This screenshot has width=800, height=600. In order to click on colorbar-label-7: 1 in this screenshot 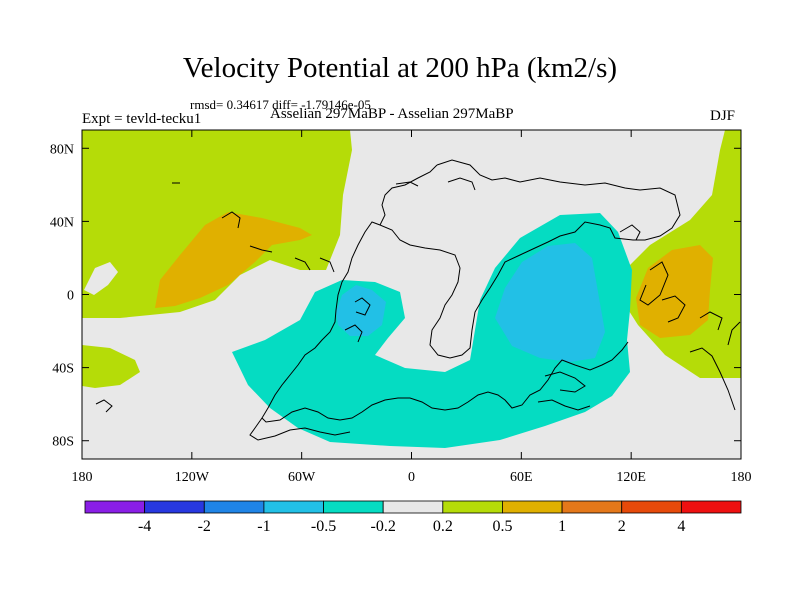, I will do `click(562, 526)`.